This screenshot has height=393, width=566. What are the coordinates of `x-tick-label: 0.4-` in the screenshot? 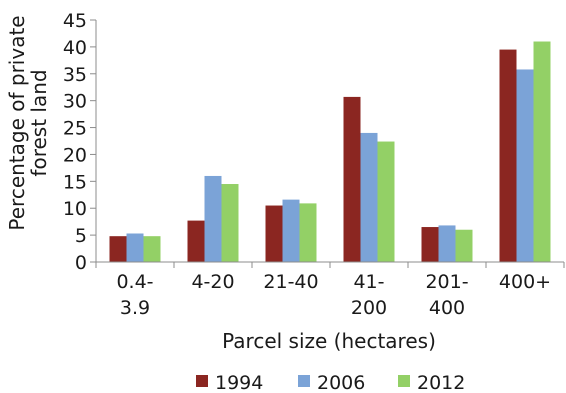 It's located at (134, 282).